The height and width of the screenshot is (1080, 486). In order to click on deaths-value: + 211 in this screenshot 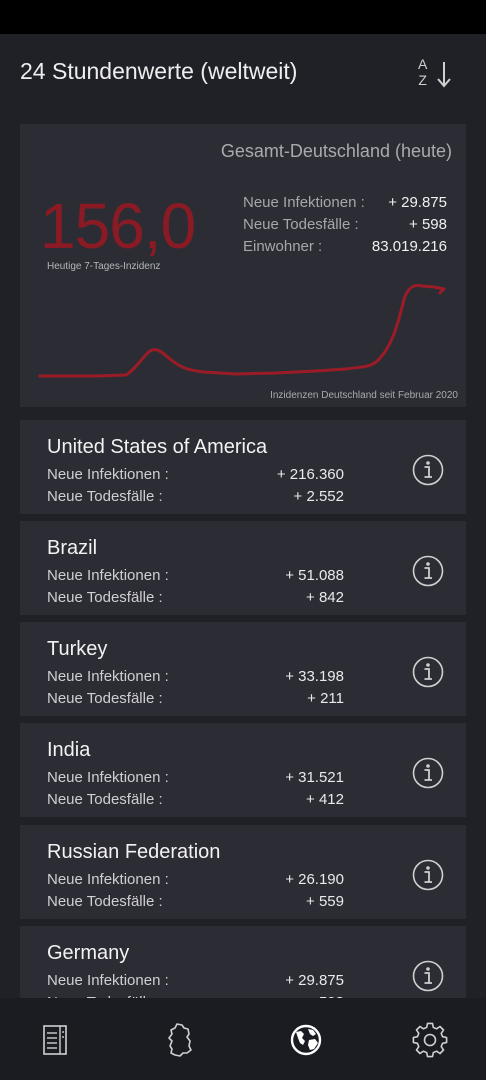, I will do `click(325, 698)`.